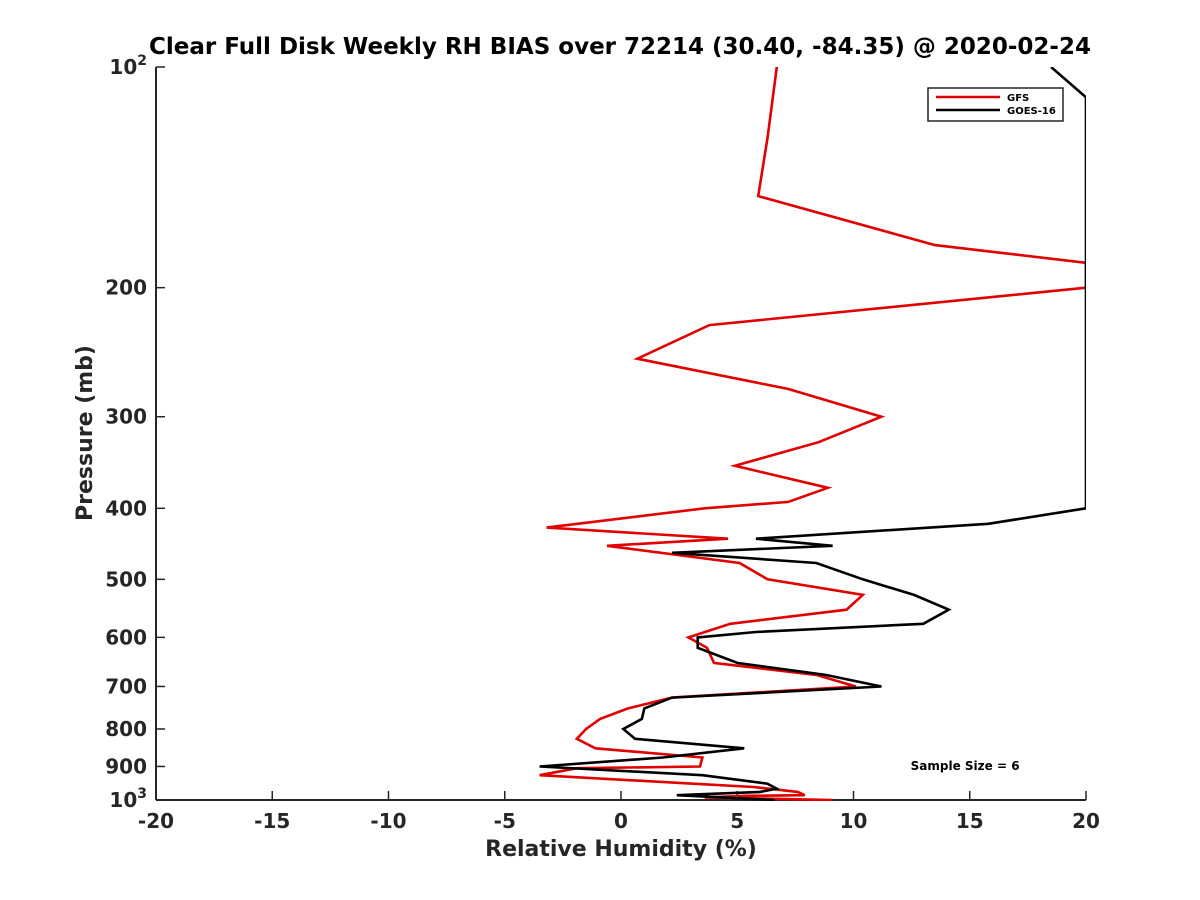 The width and height of the screenshot is (1200, 900). What do you see at coordinates (126, 729) in the screenshot?
I see `y-tick-label: 800` at bounding box center [126, 729].